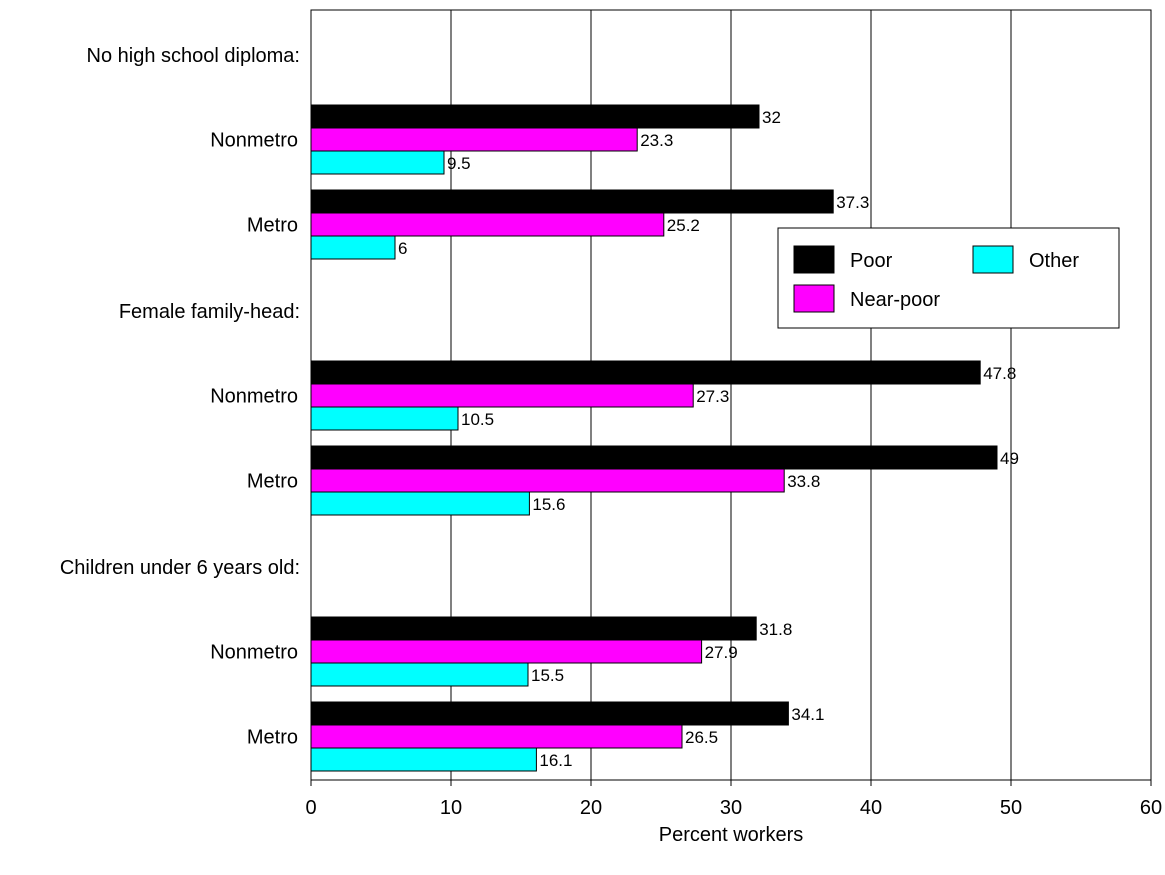 Image resolution: width=1165 pixels, height=875 pixels. What do you see at coordinates (852, 202) in the screenshot?
I see `data-label: 37.3` at bounding box center [852, 202].